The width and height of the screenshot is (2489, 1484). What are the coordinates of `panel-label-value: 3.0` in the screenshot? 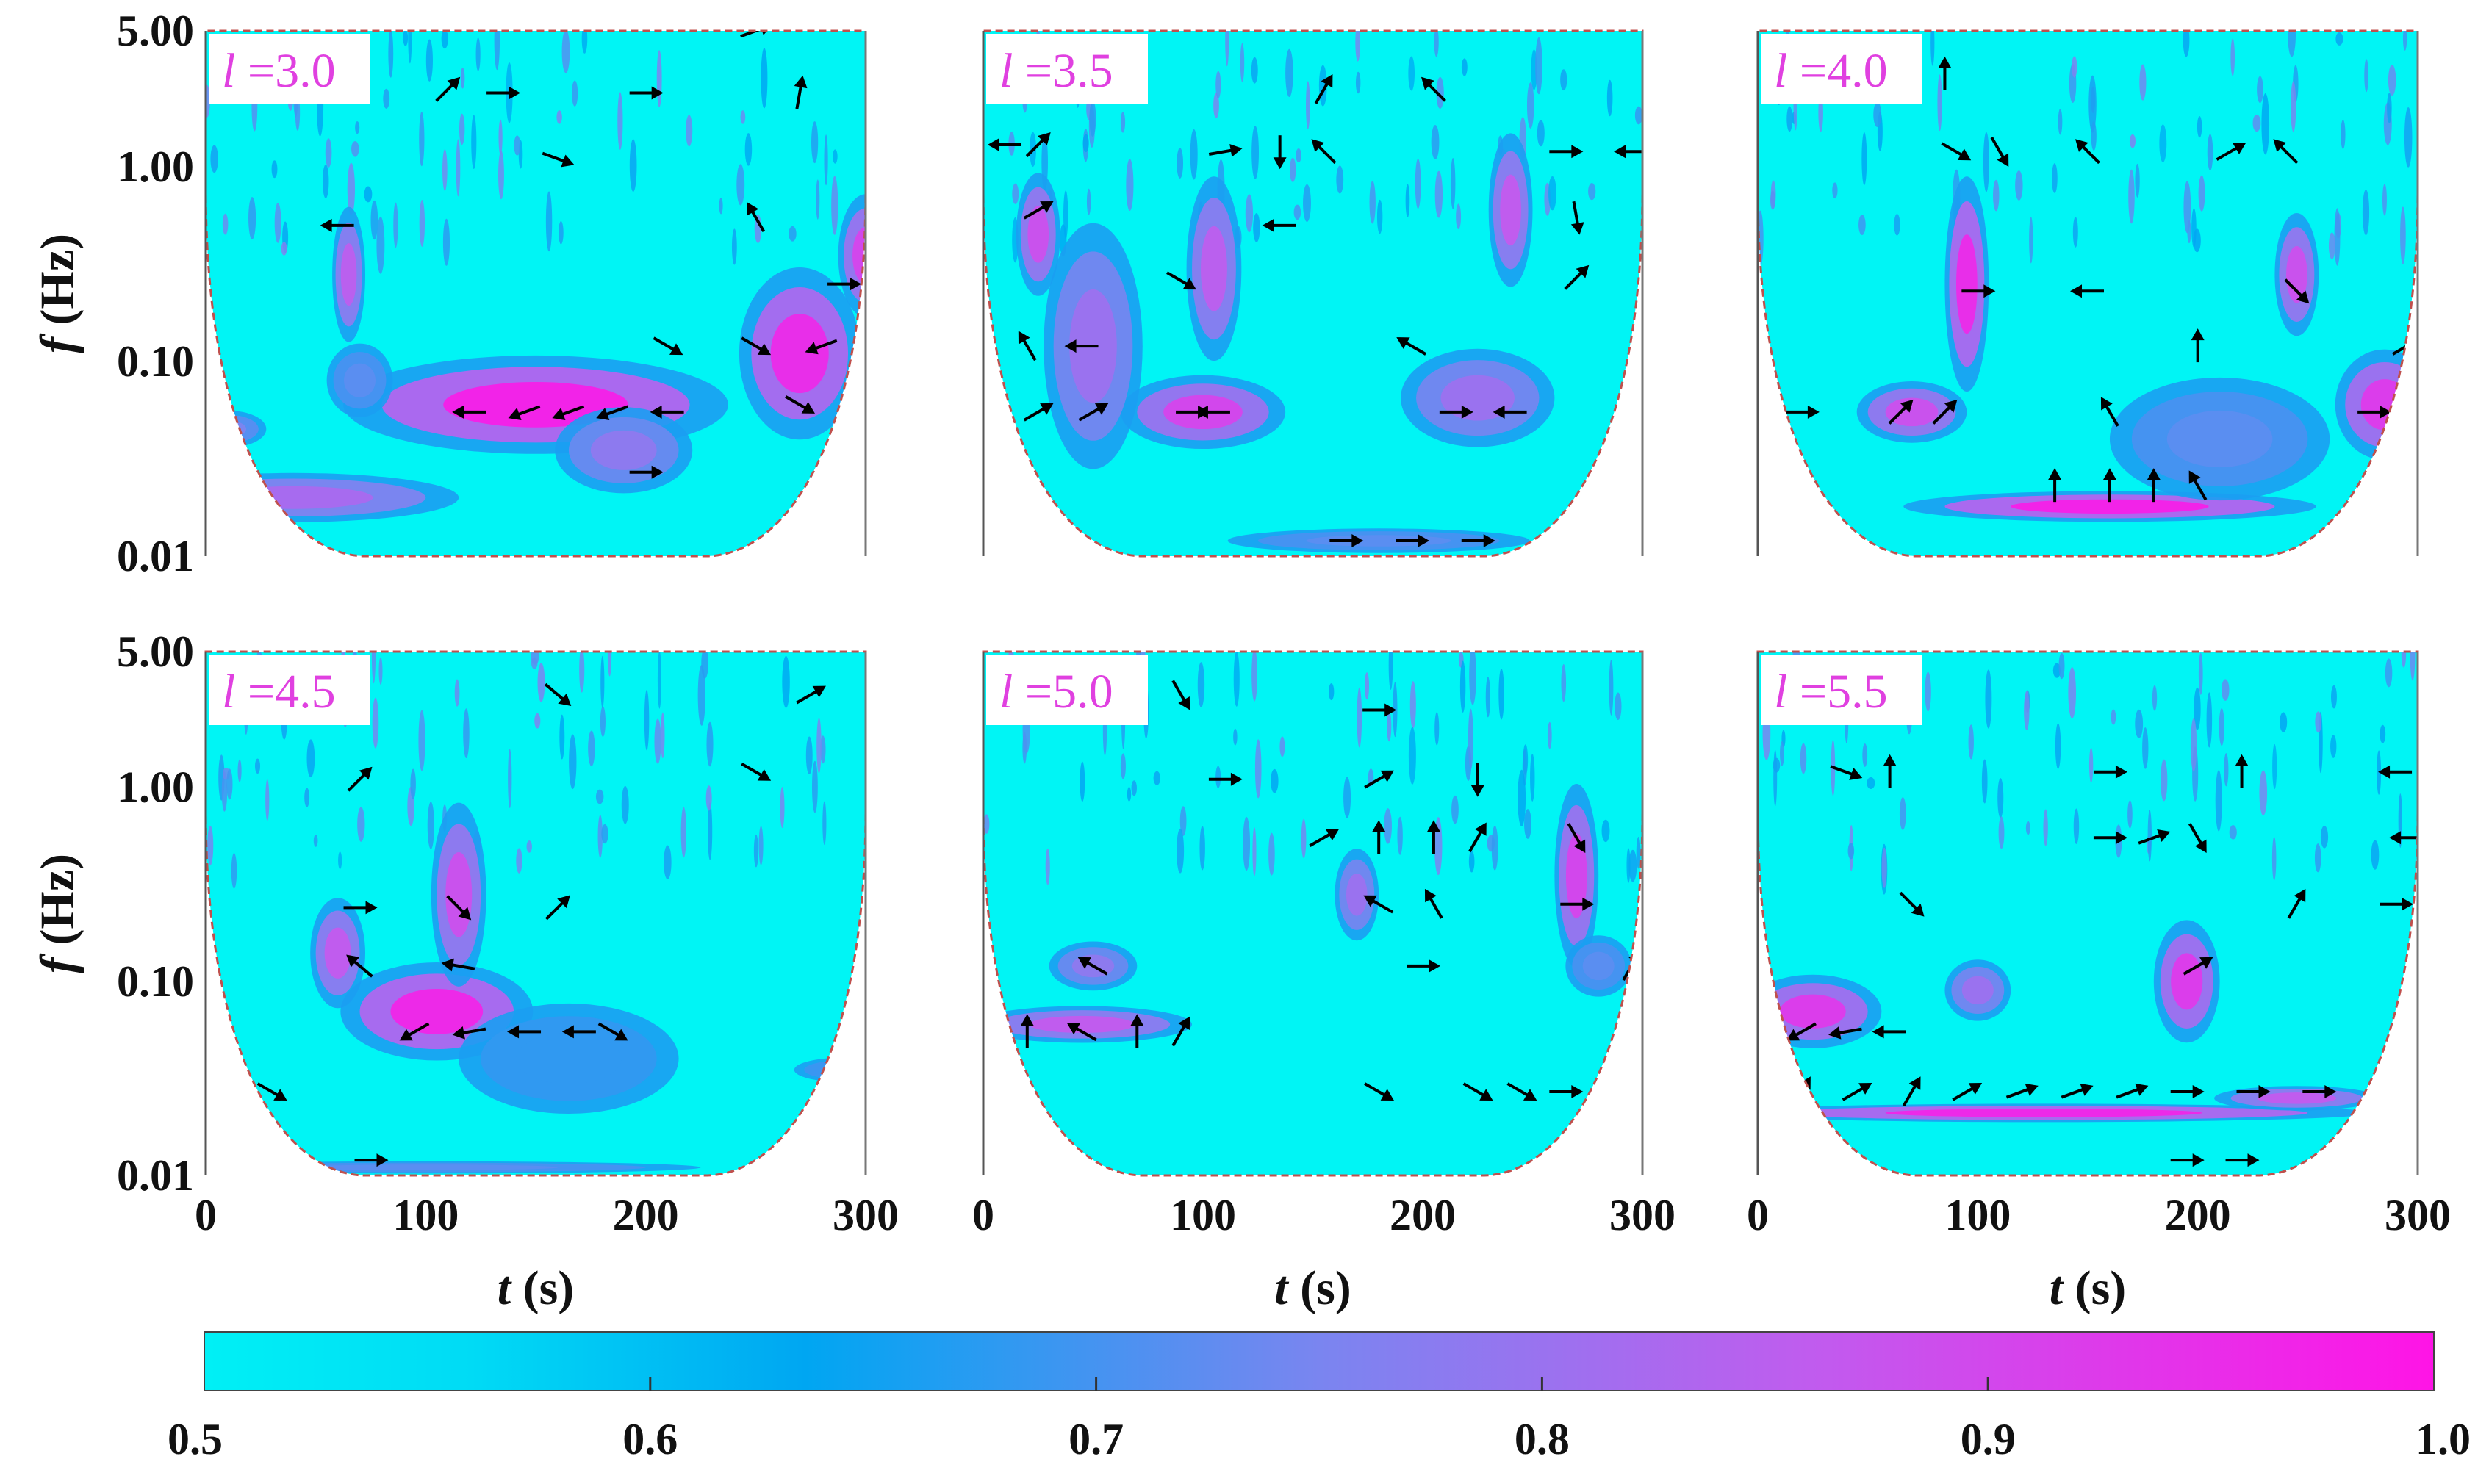 It's located at (305, 71).